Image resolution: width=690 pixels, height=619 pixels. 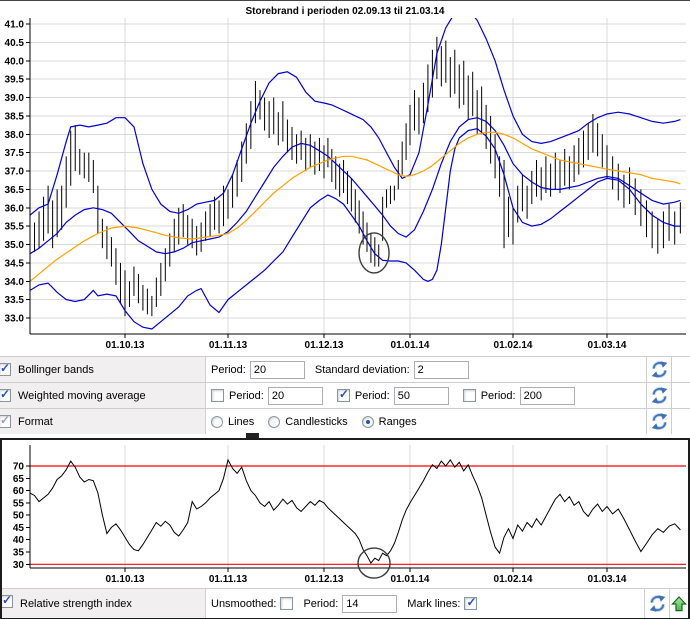 What do you see at coordinates (19, 467) in the screenshot?
I see `rsi-chart-y-tick-label: 70` at bounding box center [19, 467].